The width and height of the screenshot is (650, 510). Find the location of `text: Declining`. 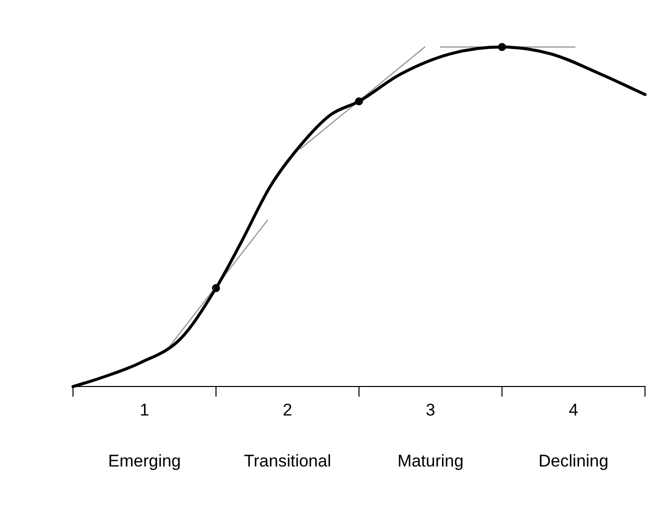

text: Declining is located at coordinates (573, 460).